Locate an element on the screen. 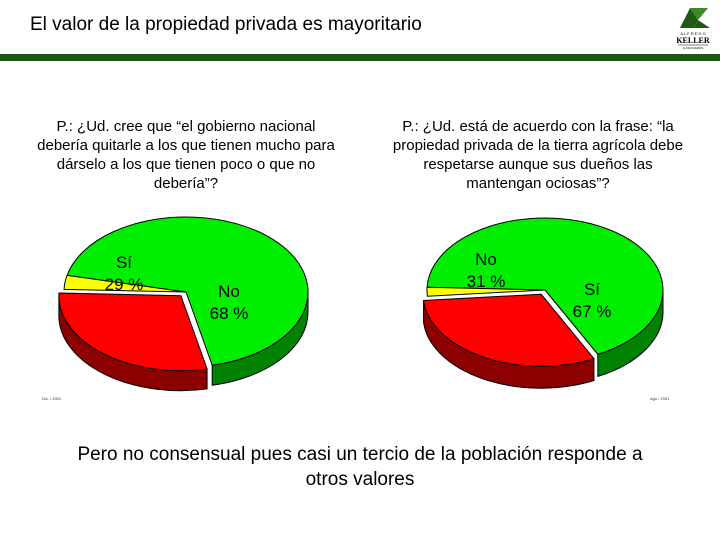 The height and width of the screenshot is (540, 720). logo-text-bottom: & ASOCIADOS is located at coordinates (693, 48).